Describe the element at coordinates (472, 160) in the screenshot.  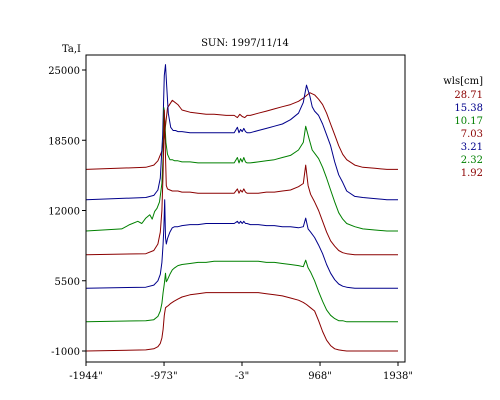
I see `legend-entry: 2.32` at that location.